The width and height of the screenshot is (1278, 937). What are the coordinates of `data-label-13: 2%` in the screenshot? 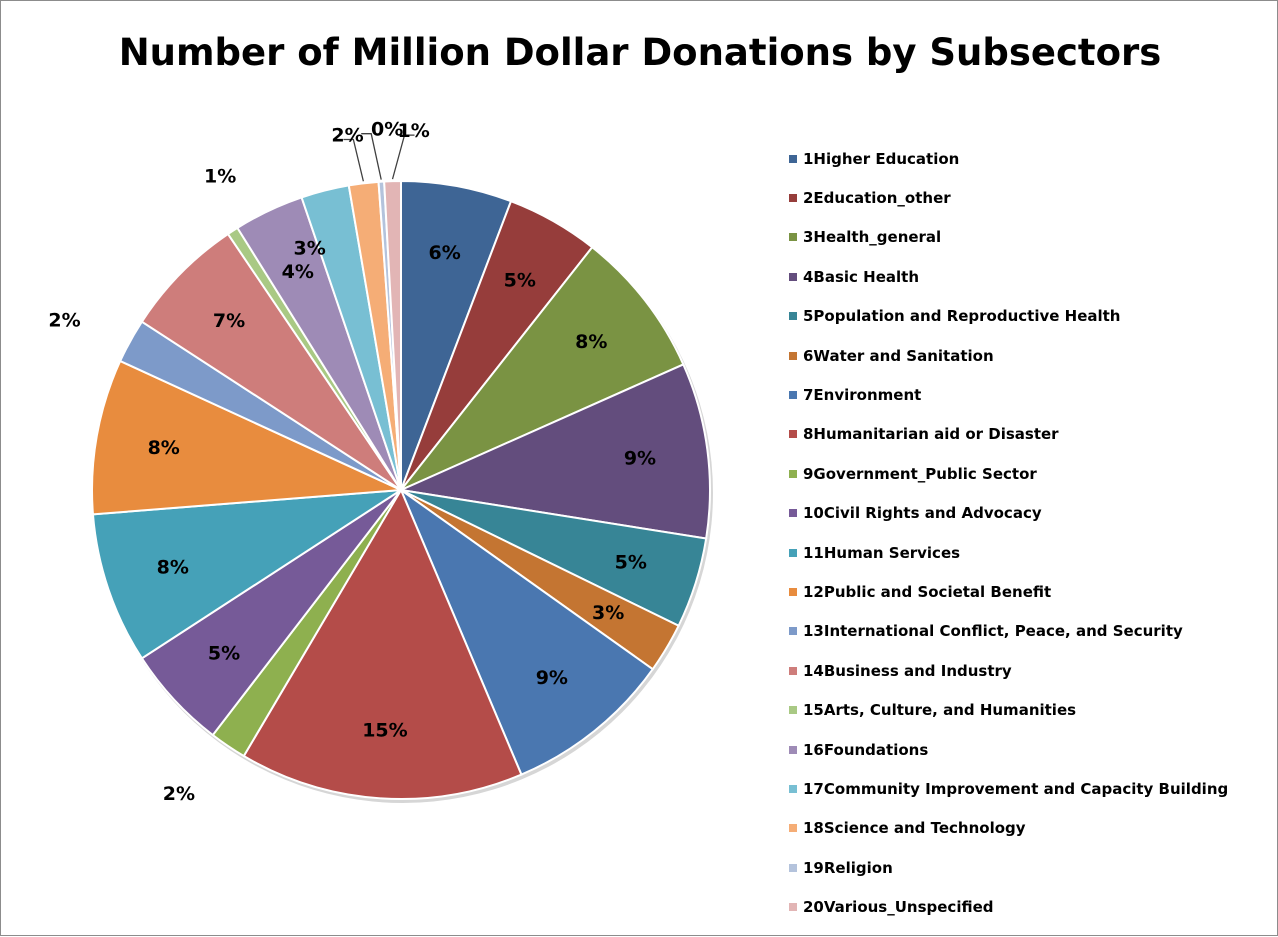 It's located at (64, 321).